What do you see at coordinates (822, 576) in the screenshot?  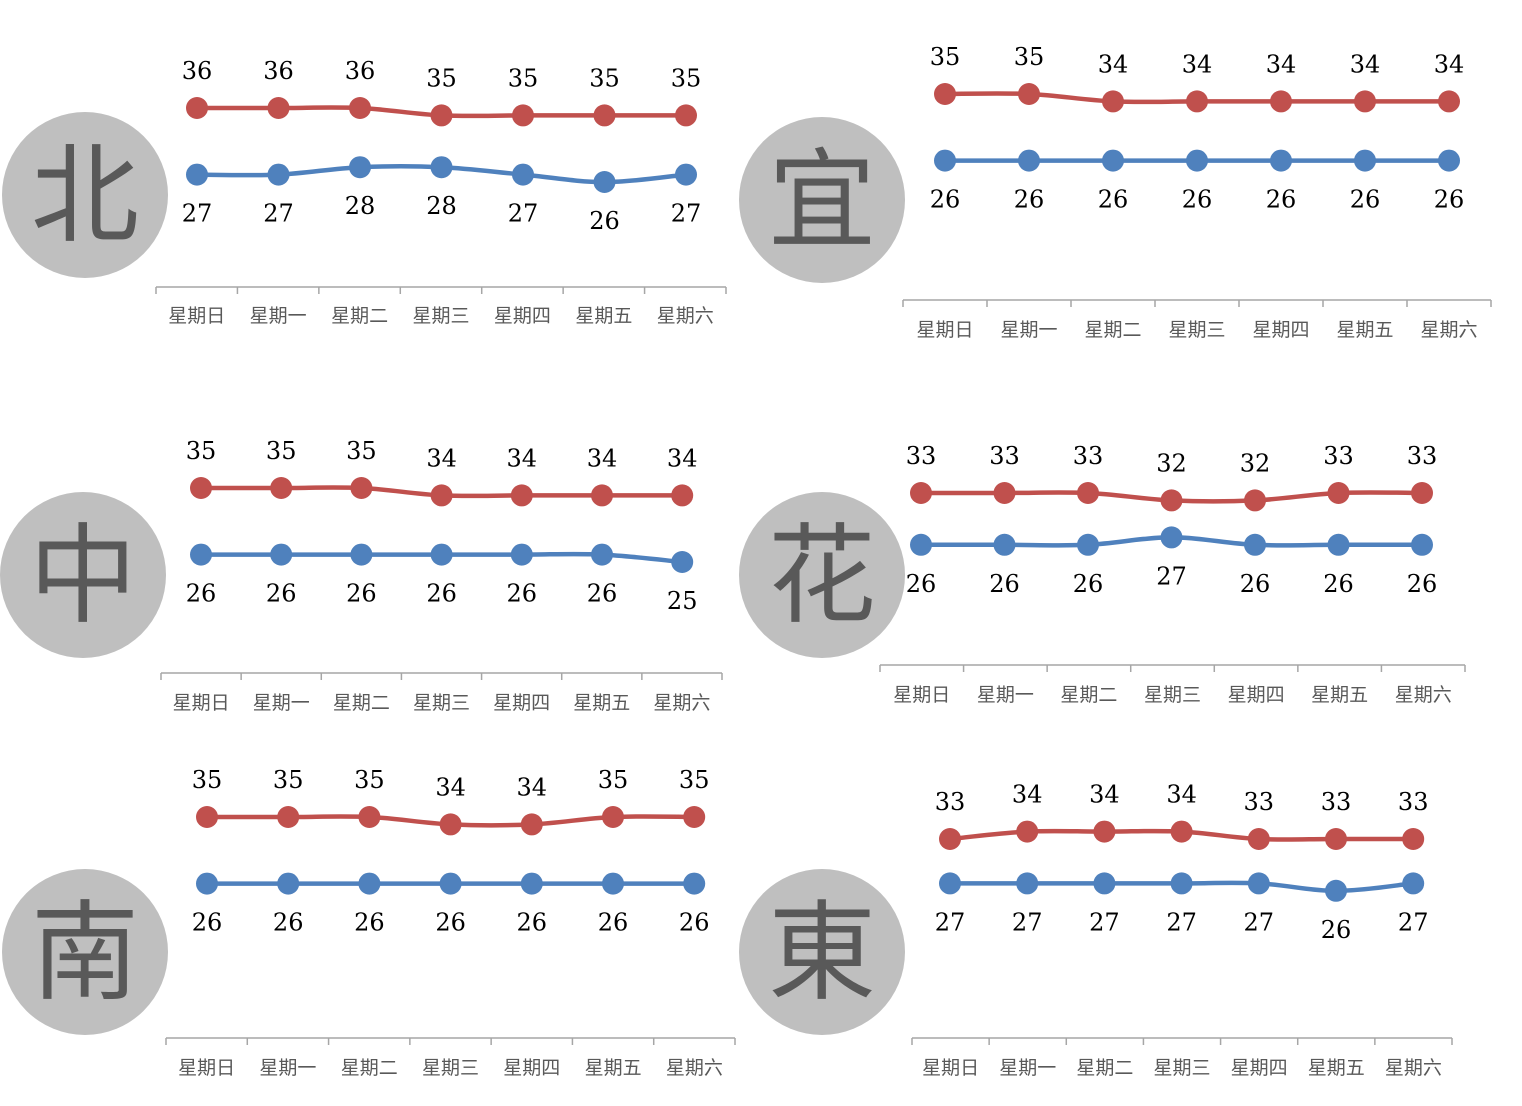 I see `region-badge-char: 花` at bounding box center [822, 576].